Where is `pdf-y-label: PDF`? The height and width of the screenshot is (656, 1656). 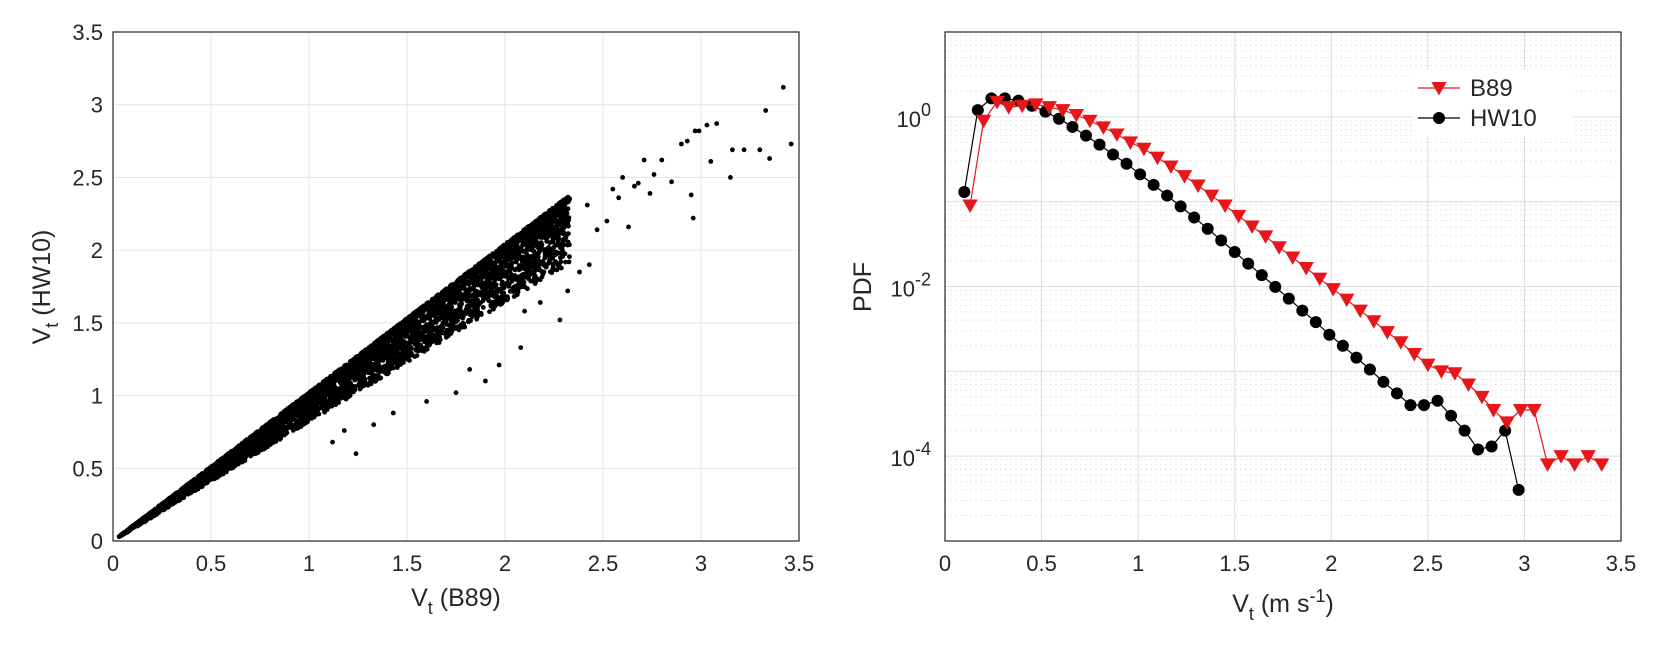
pdf-y-label: PDF is located at coordinates (863, 287).